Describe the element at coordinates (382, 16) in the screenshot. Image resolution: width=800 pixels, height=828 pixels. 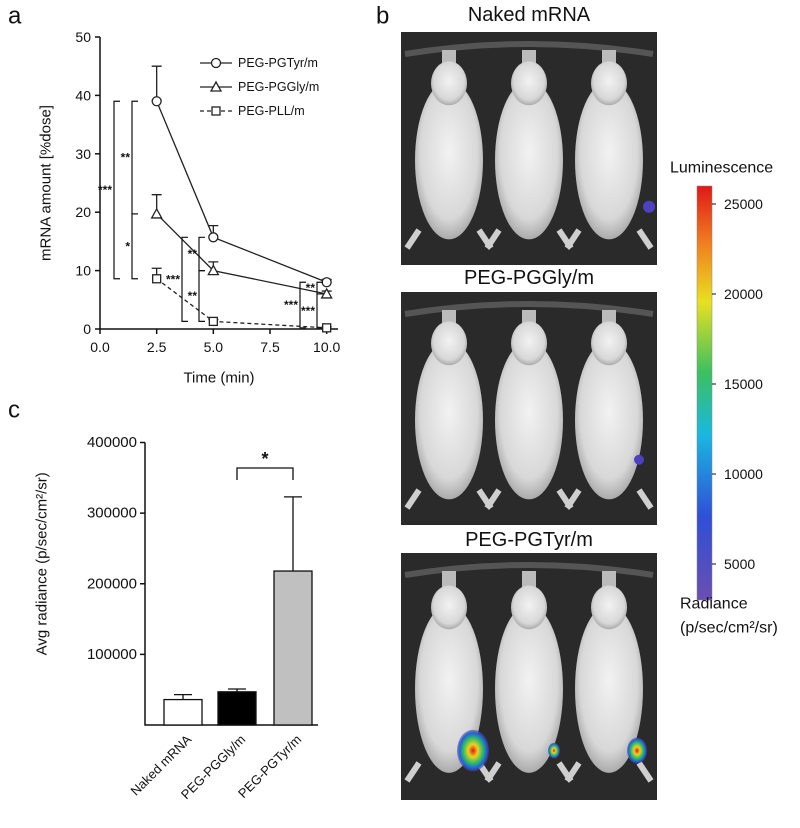
I see `panel-label: b` at that location.